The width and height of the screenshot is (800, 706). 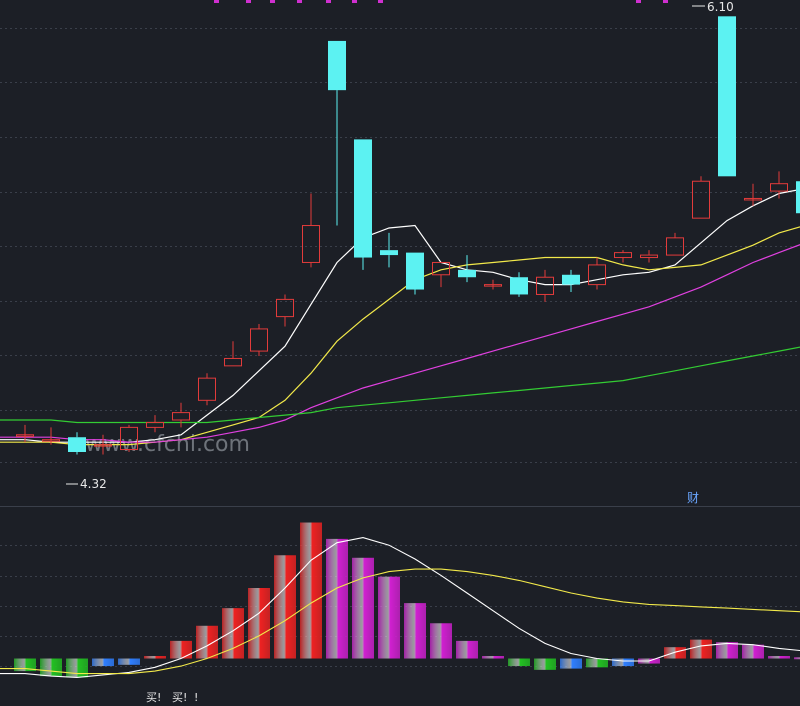 What do you see at coordinates (400, 382) in the screenshot?
I see `ma60-line` at bounding box center [400, 382].